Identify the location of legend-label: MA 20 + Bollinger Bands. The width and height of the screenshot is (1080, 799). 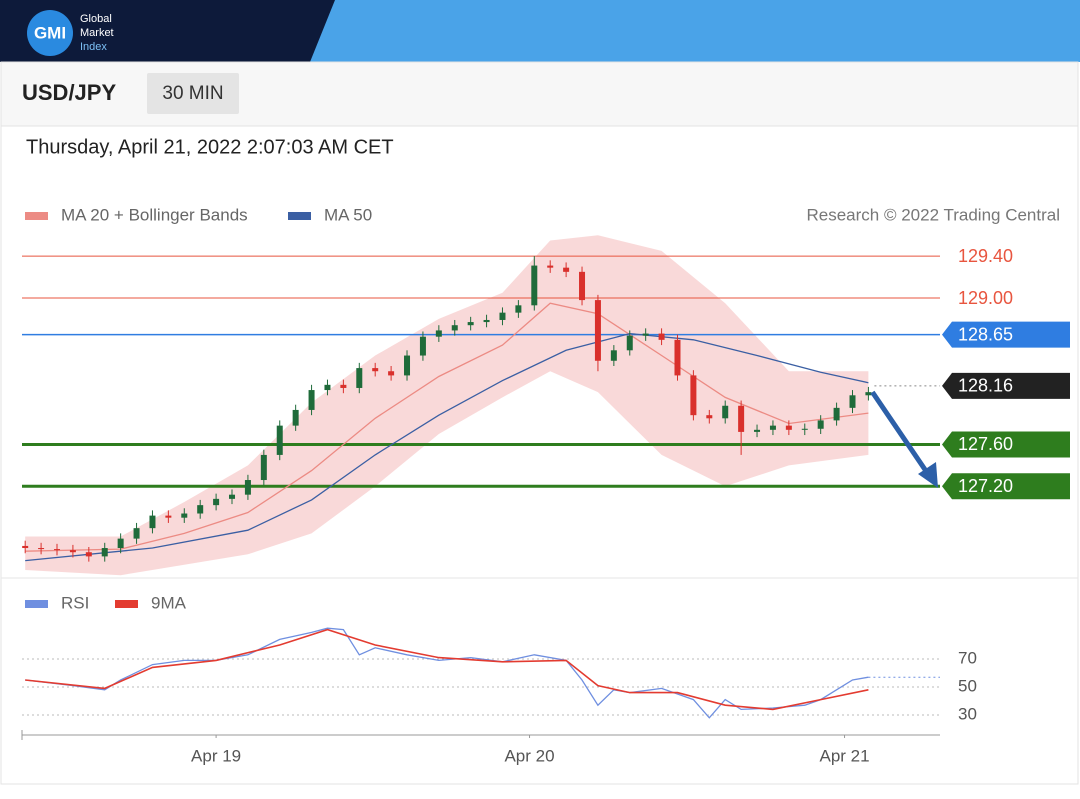
(154, 214).